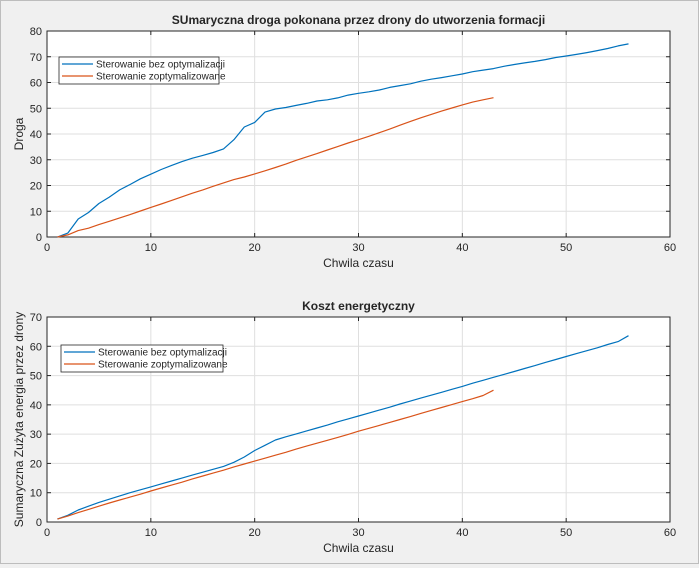  What do you see at coordinates (358, 306) in the screenshot?
I see `chart-title: Koszt energetyczny` at bounding box center [358, 306].